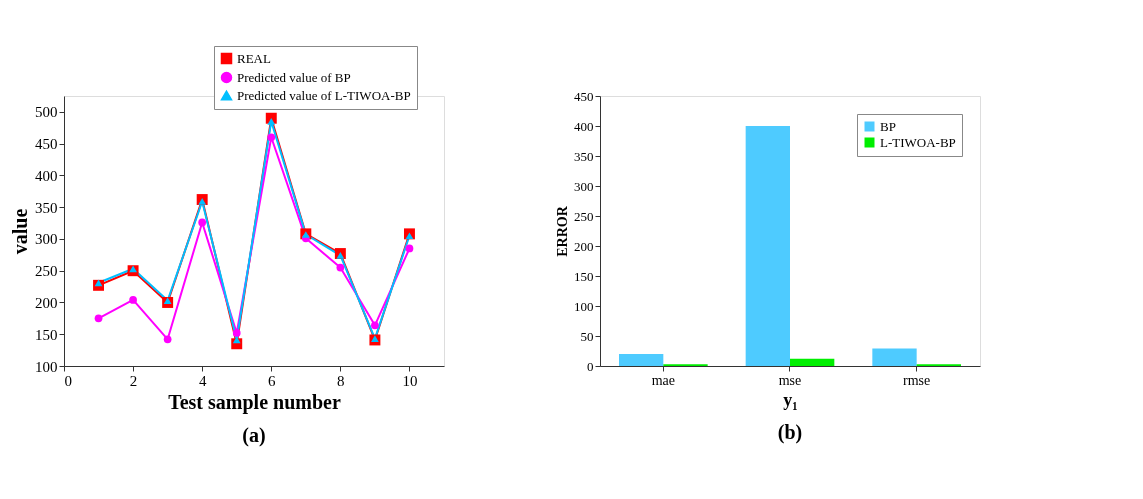 The width and height of the screenshot is (1143, 499). I want to click on x-axis-title: y₁, so click(790, 399).